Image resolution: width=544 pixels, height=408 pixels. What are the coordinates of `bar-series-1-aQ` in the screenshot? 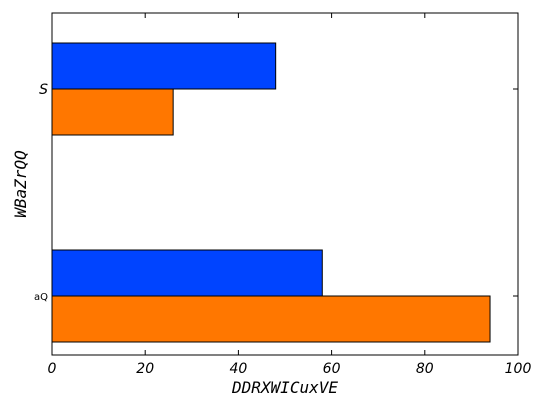 It's located at (271, 319).